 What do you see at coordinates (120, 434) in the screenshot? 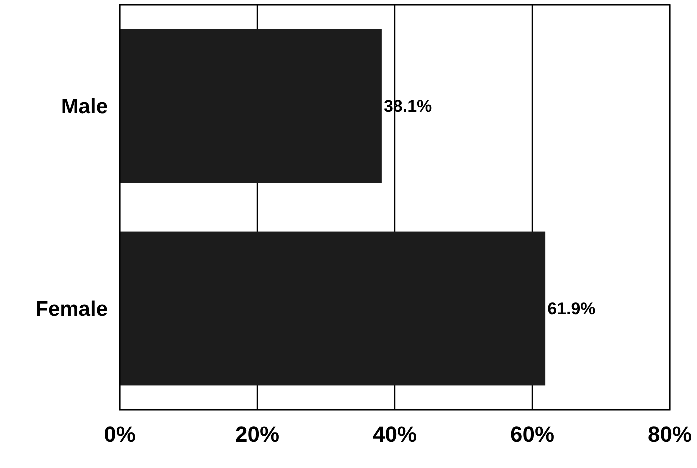
I see `x-tick-label: 0%` at bounding box center [120, 434].